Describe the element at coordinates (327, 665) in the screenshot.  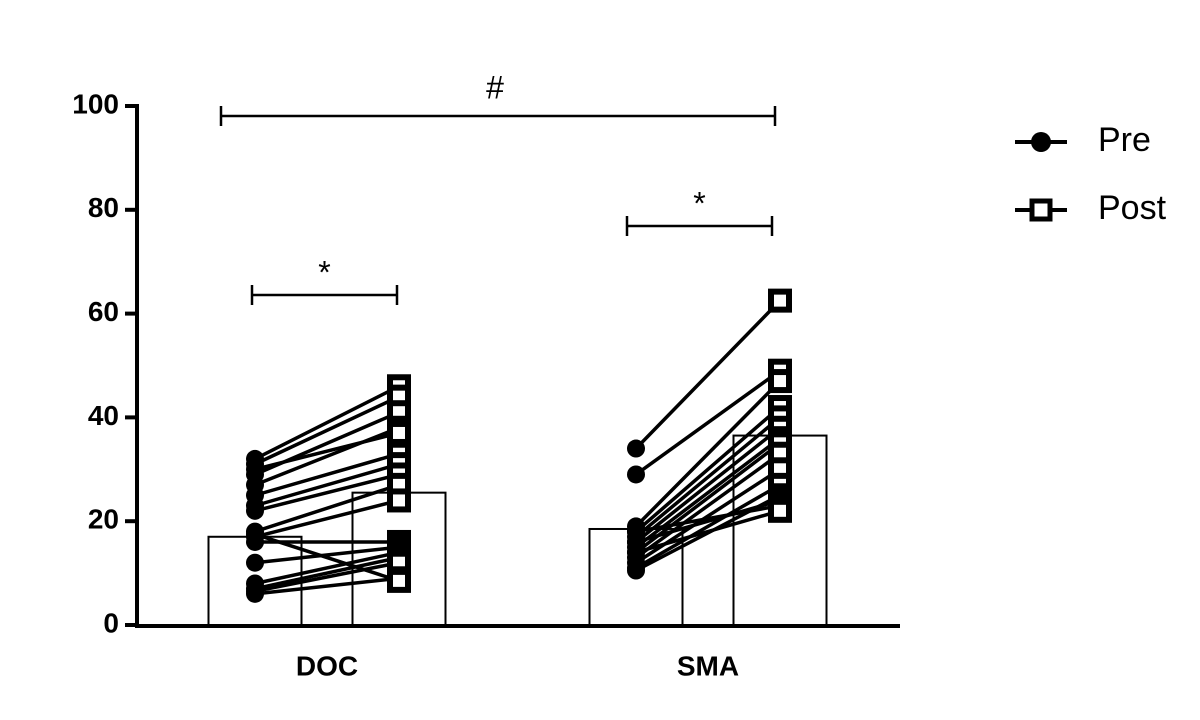
I see `x-tick-label: DOC` at that location.